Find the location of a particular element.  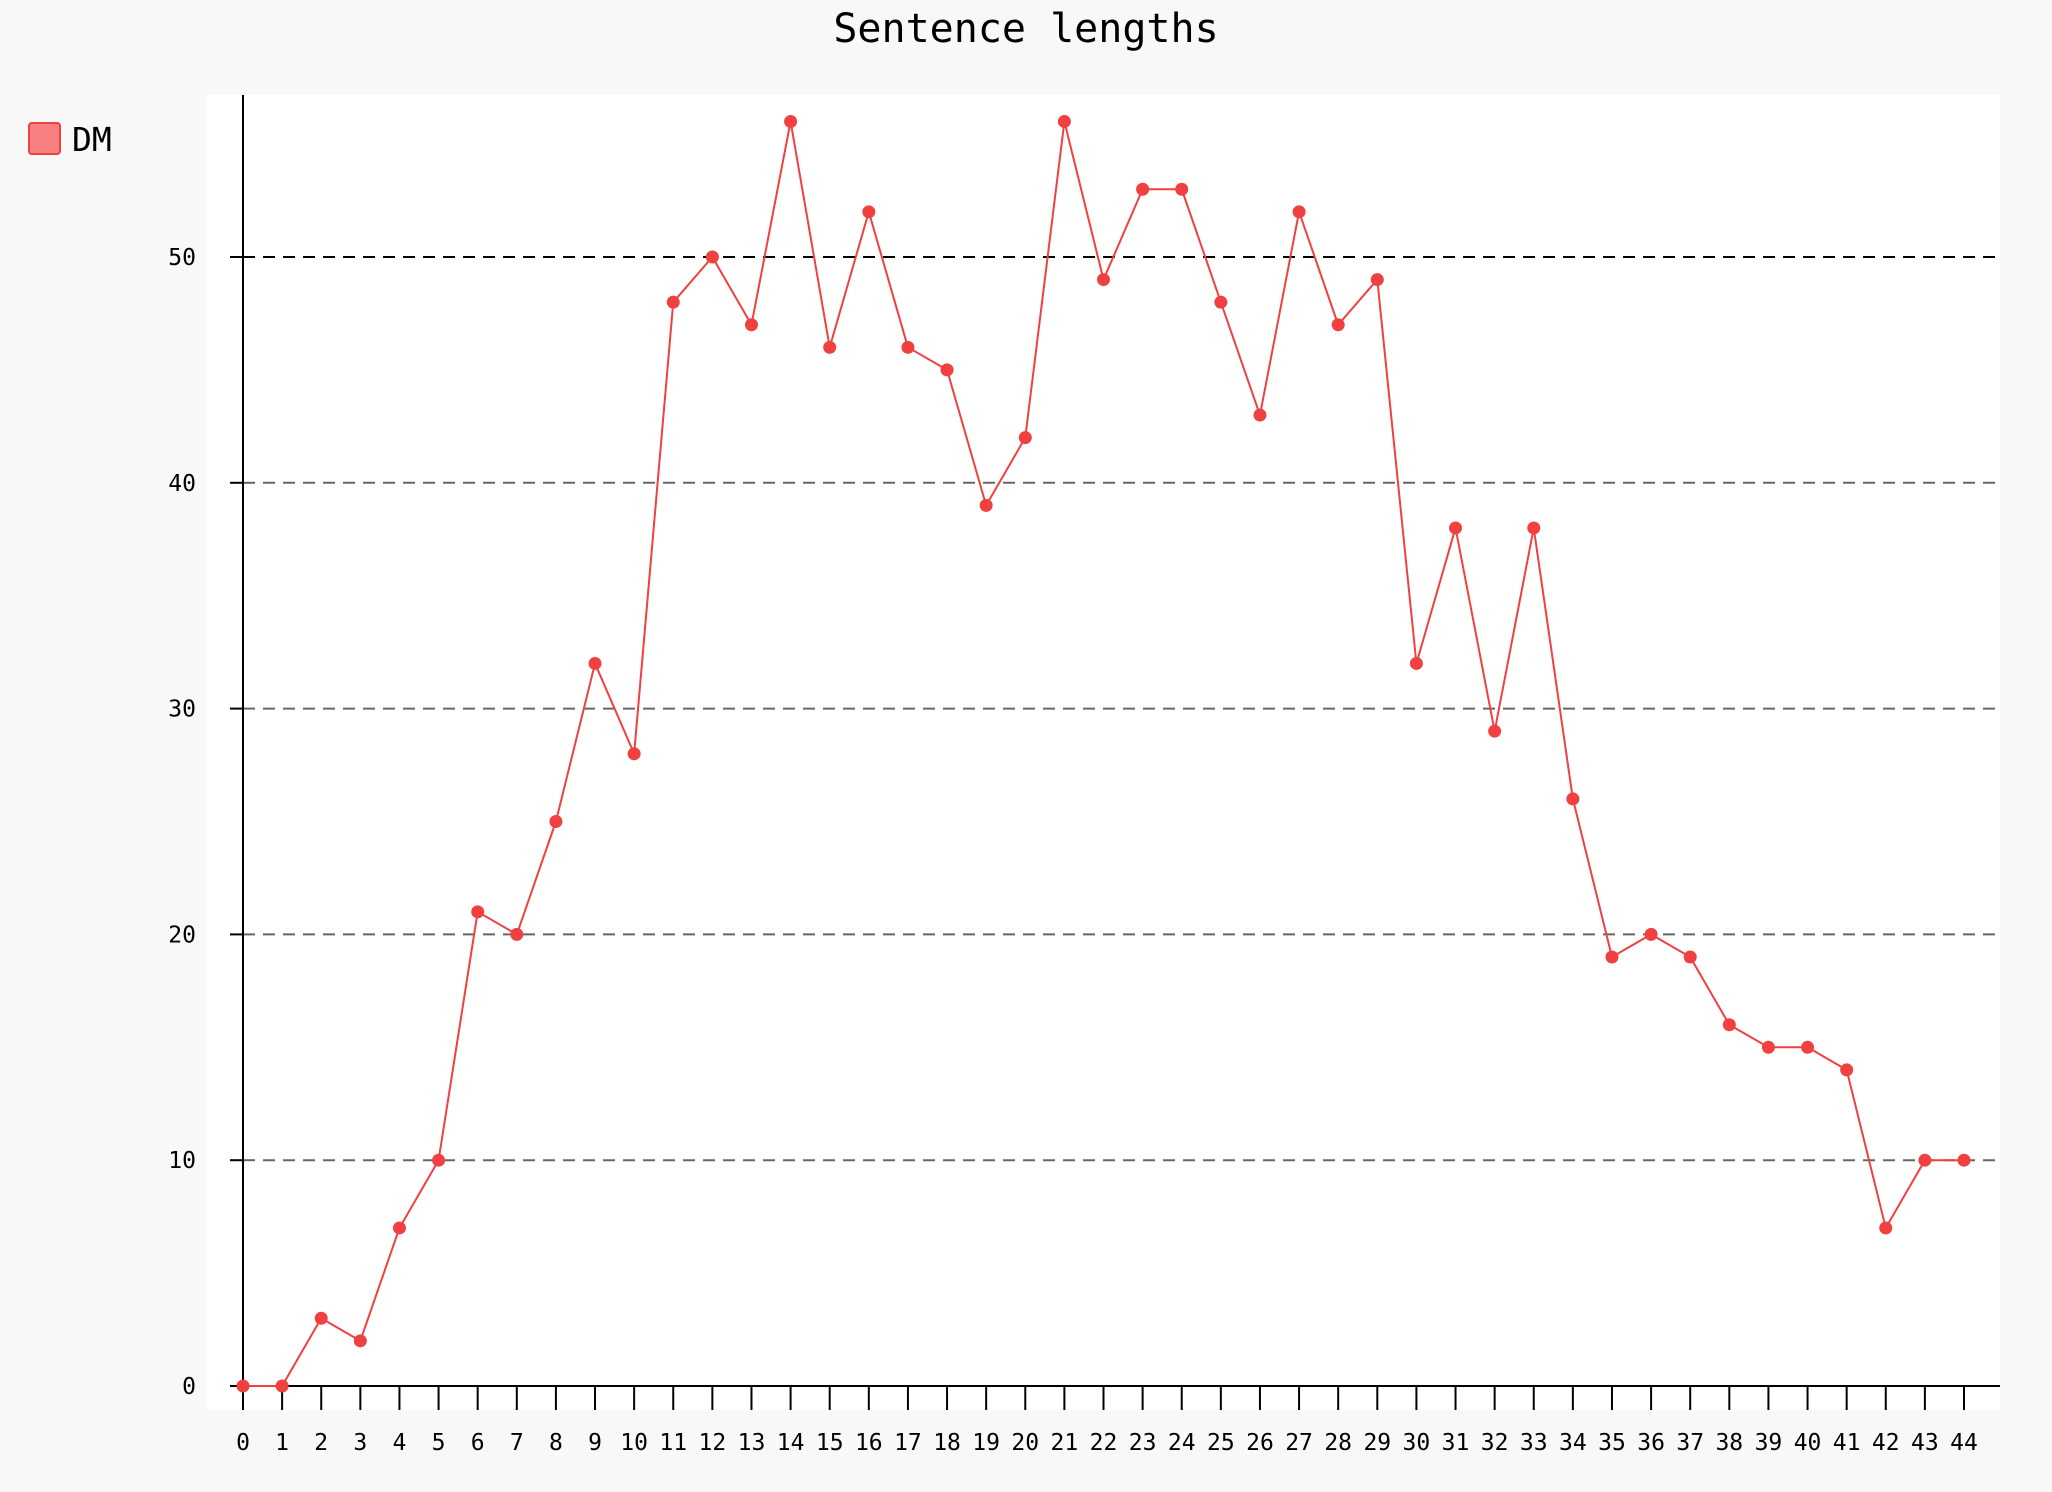

x-tick-label-40: 40 is located at coordinates (1808, 1443).